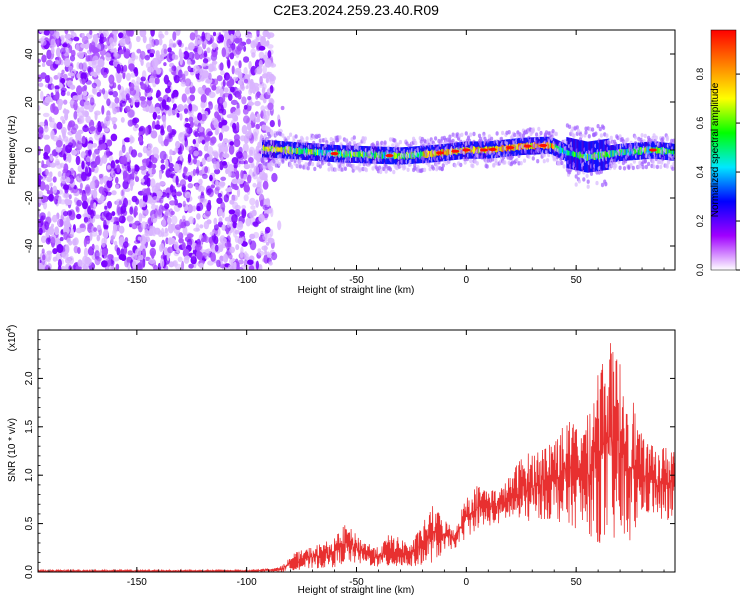  Describe the element at coordinates (717, 172) in the screenshot. I see `colorbar-ticks: 0.00.20.40.60.8` at that location.